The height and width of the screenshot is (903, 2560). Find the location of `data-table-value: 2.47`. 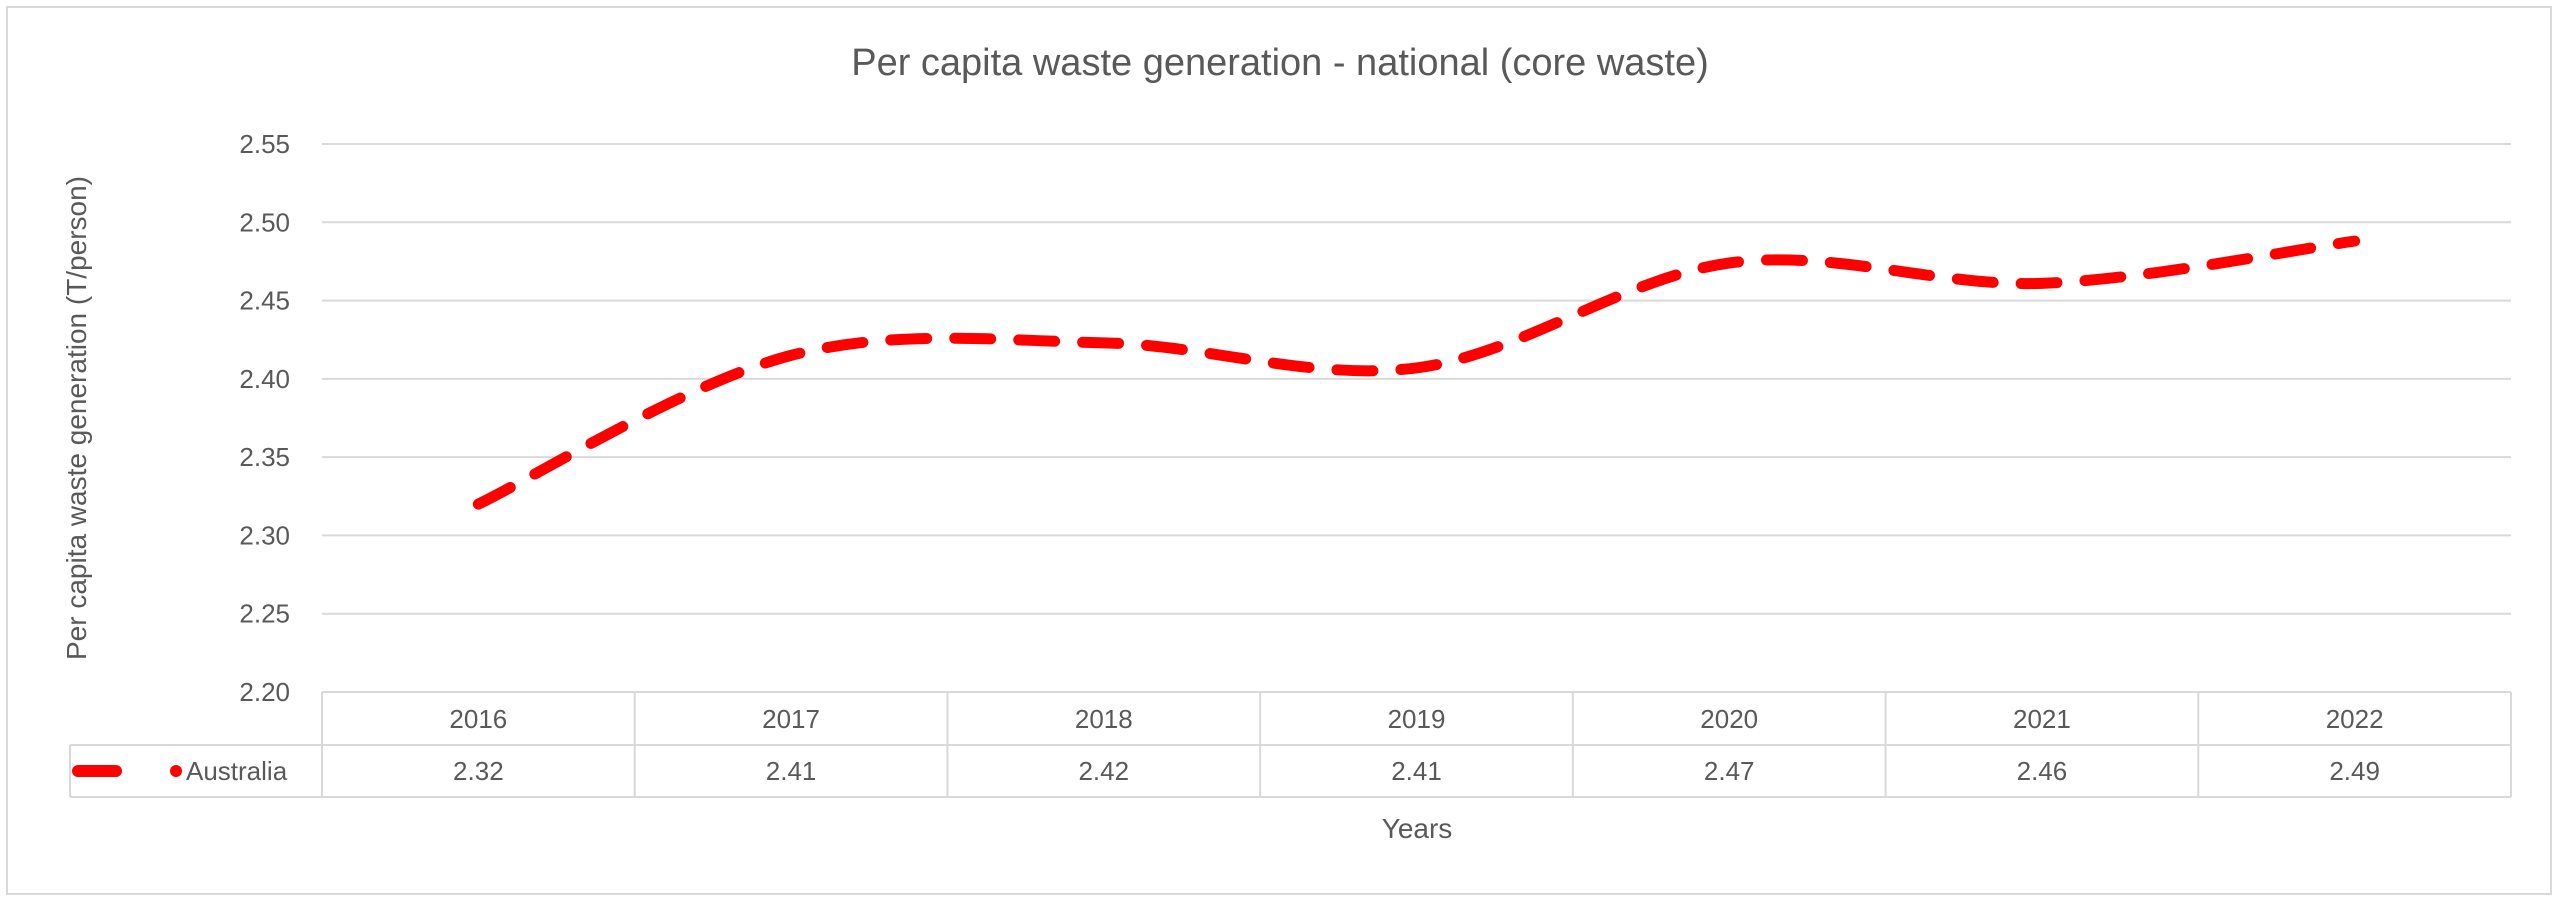

data-table-value: 2.47 is located at coordinates (1729, 771).